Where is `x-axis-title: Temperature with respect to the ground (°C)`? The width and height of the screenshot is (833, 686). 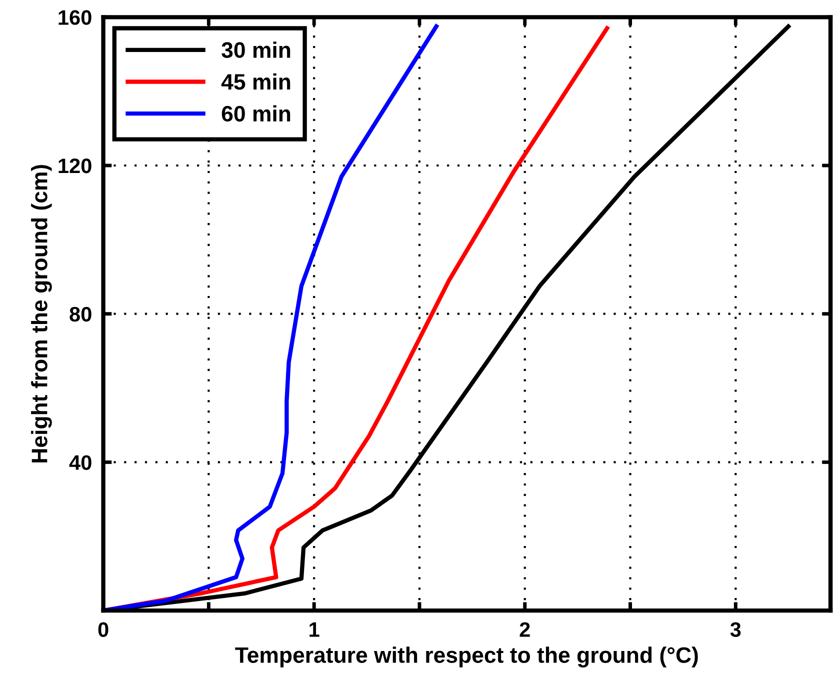
x-axis-title: Temperature with respect to the ground (°C) is located at coordinates (466, 657).